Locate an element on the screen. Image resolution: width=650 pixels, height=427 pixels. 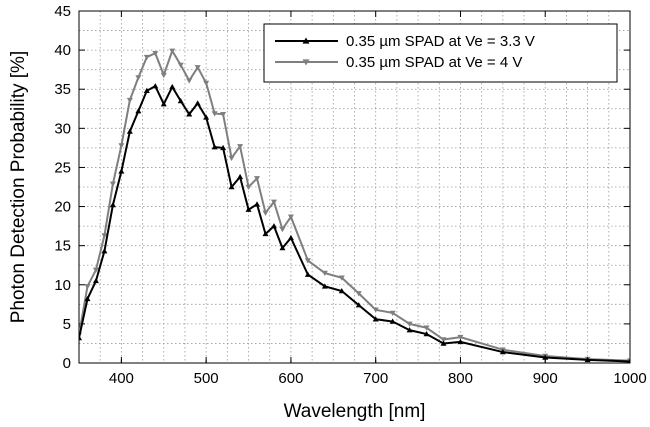
y-tick-label: 35 is located at coordinates (62, 89).